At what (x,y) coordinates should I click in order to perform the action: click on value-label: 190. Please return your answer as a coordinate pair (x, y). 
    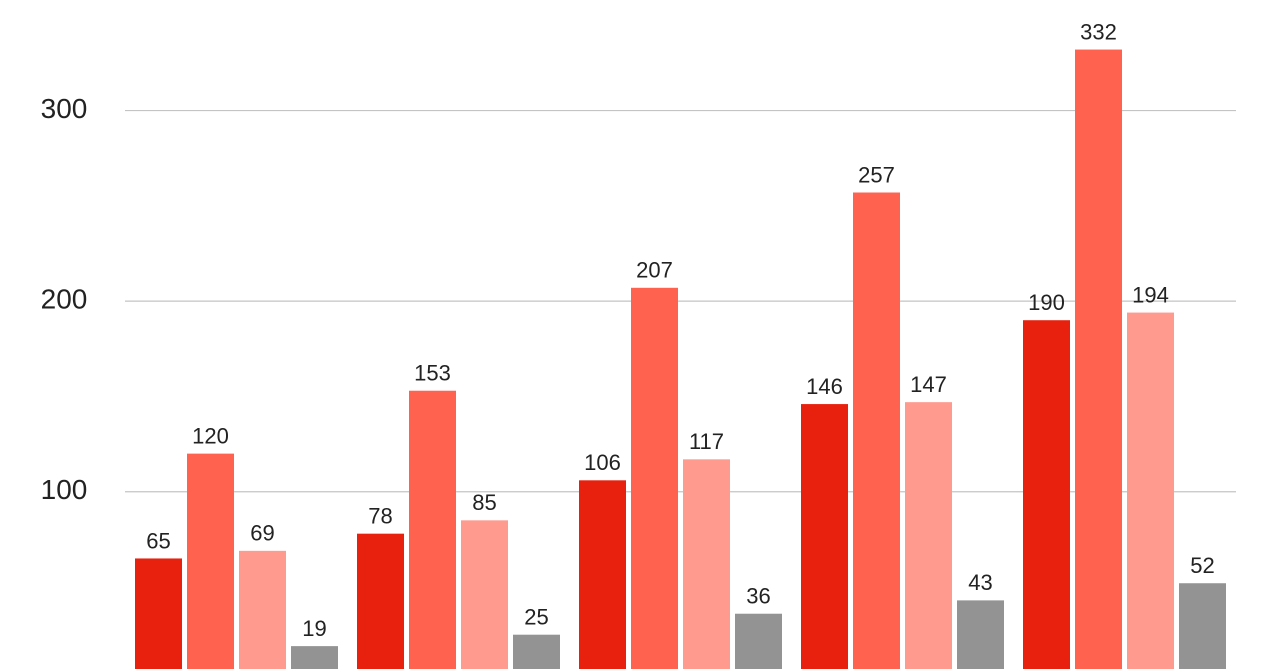
    Looking at the image, I should click on (1046, 302).